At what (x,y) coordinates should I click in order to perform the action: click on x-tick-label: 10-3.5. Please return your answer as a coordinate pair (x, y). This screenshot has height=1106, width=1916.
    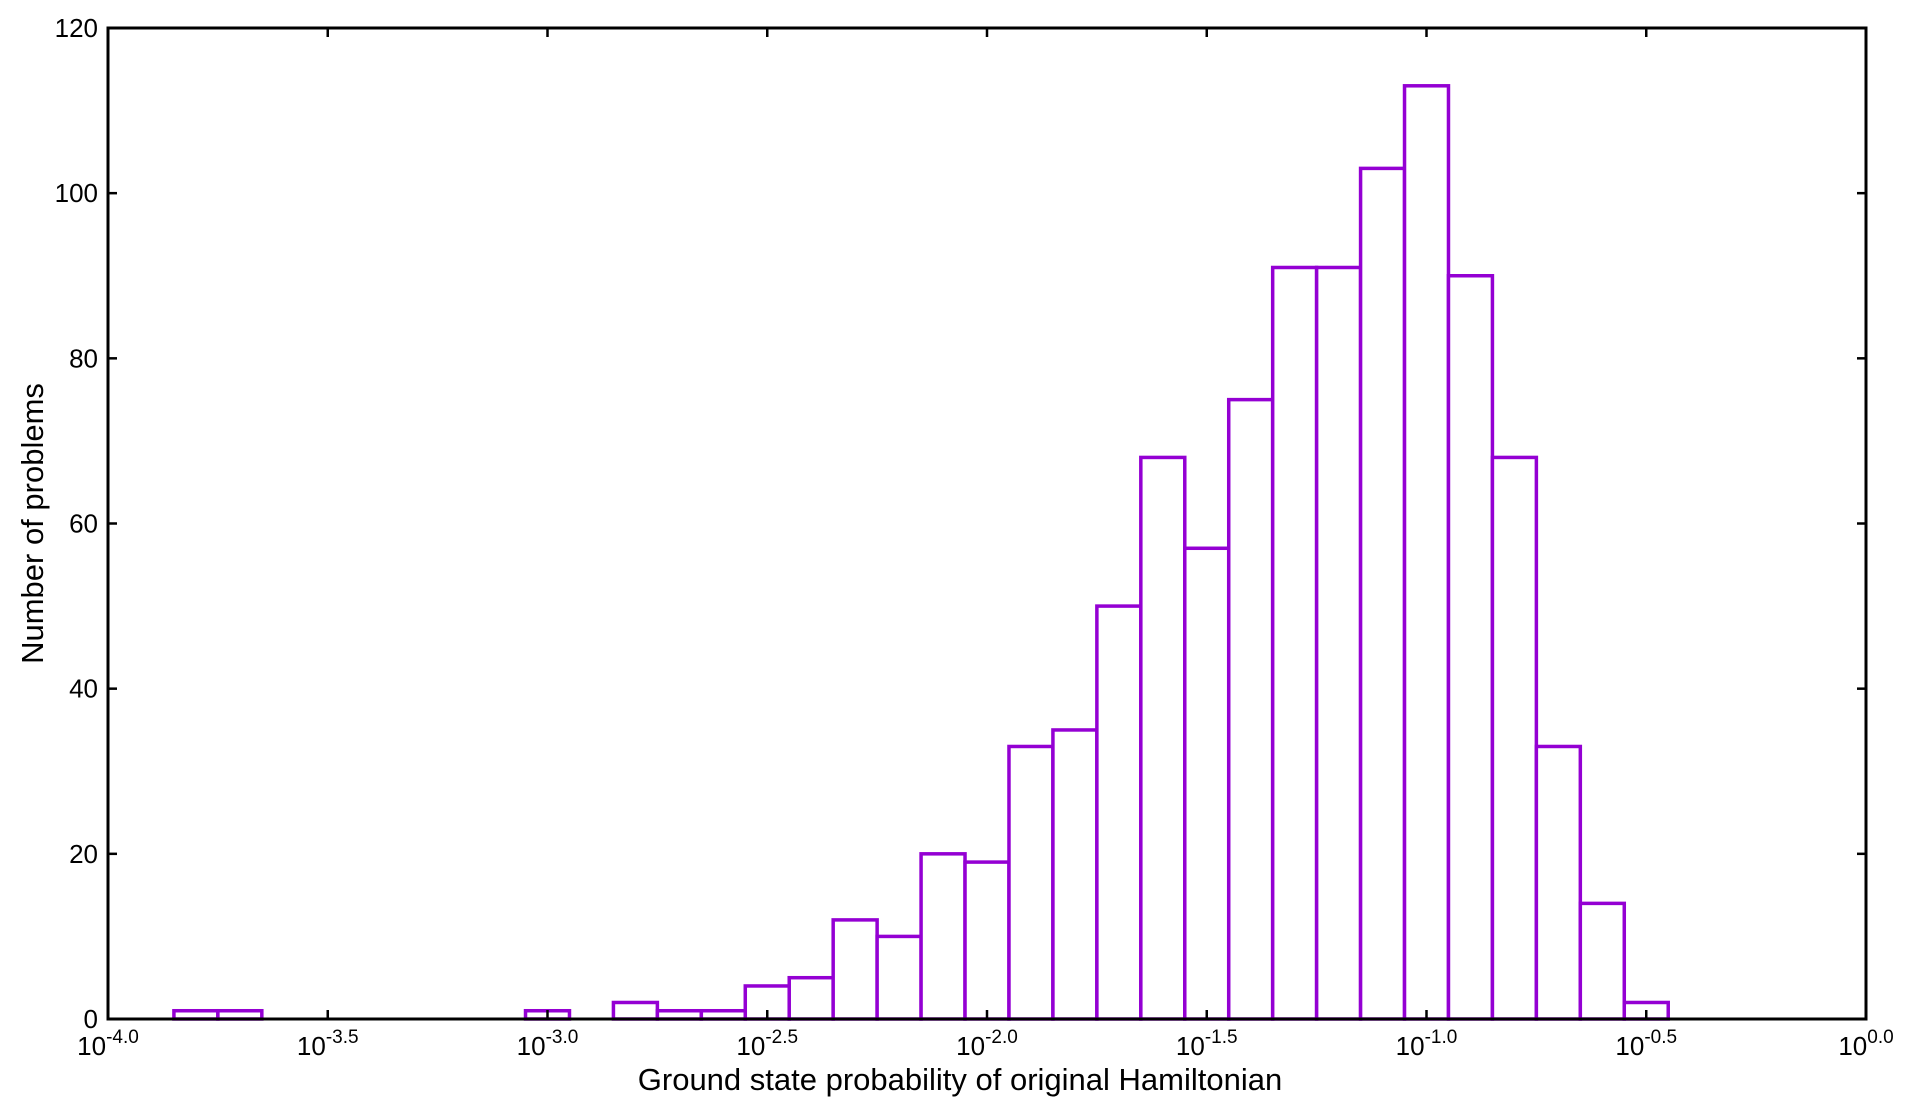
    Looking at the image, I should click on (328, 1044).